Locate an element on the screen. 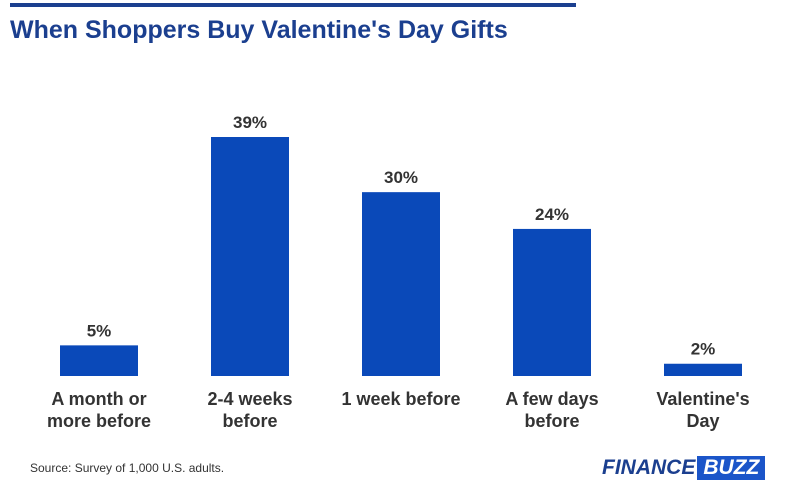 This screenshot has width=800, height=491. value-label: 5% is located at coordinates (99, 330).